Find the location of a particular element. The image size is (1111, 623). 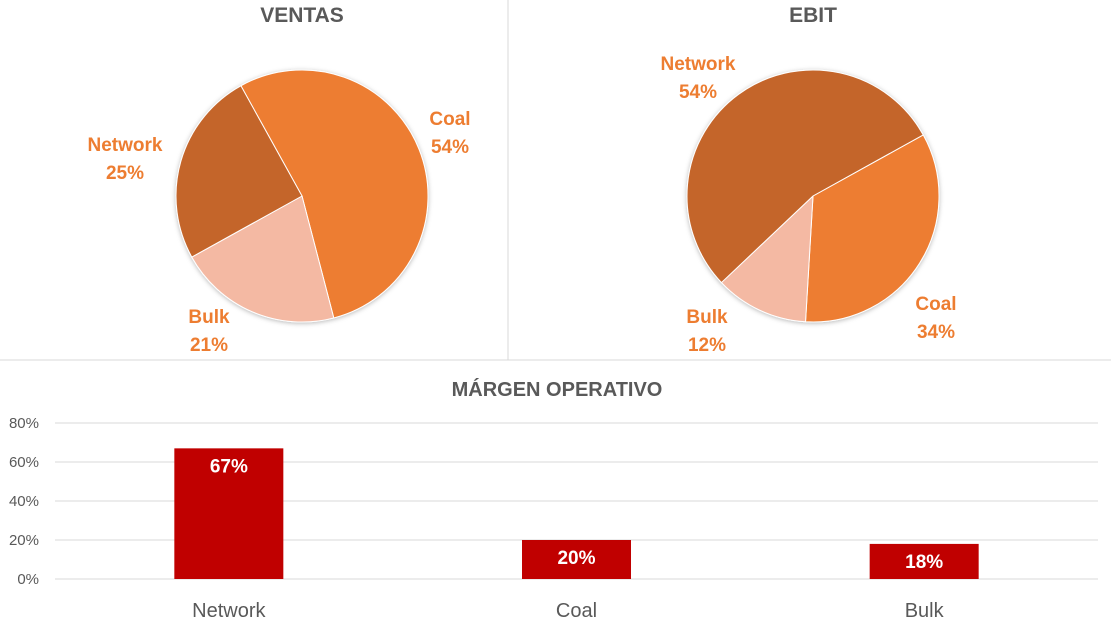

pie2-label-network-name: Network is located at coordinates (698, 64).